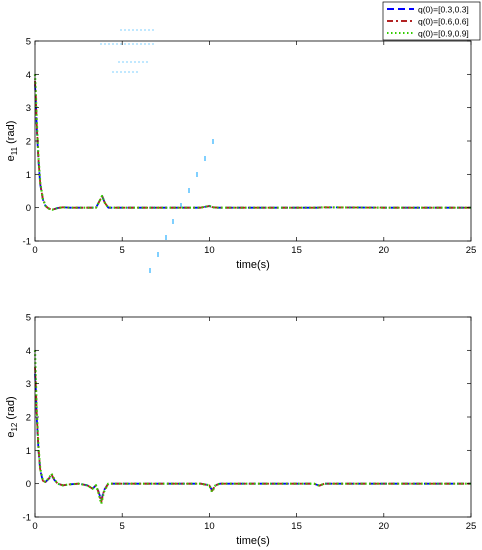 This screenshot has height=550, width=482. I want to click on top-plot-ytick-label: 2, so click(28, 142).